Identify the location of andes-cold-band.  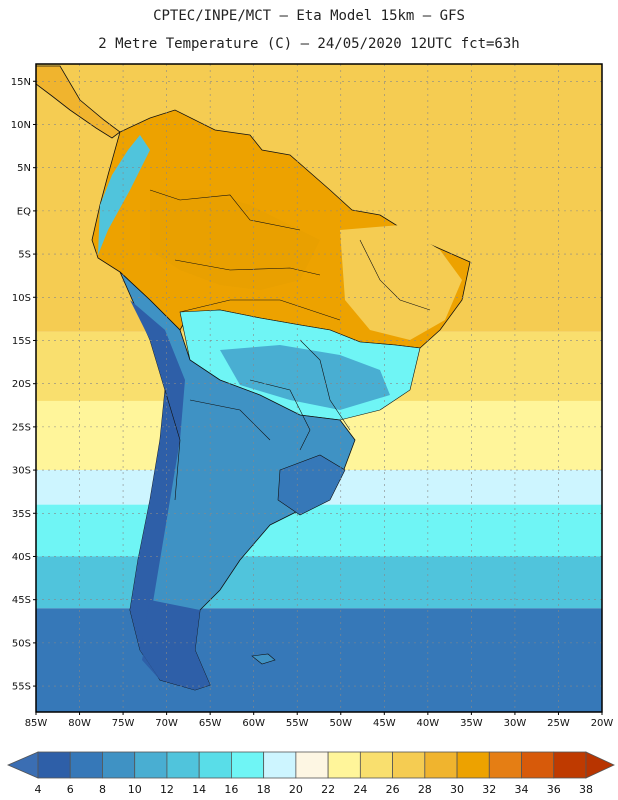
(157, 490).